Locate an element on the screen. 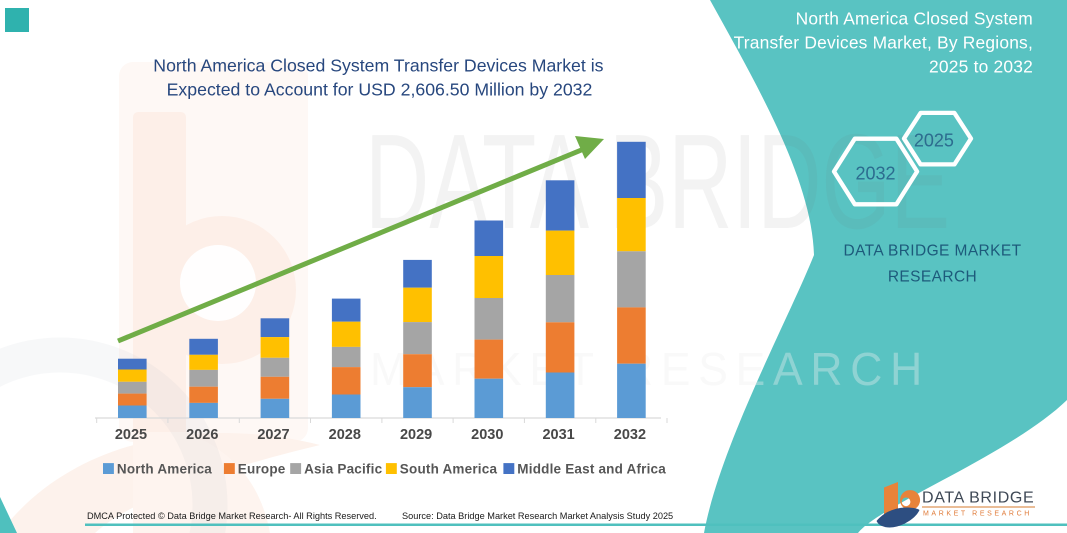 This screenshot has height=533, width=1067. svg-text: 2025 to 2032 is located at coordinates (981, 67).